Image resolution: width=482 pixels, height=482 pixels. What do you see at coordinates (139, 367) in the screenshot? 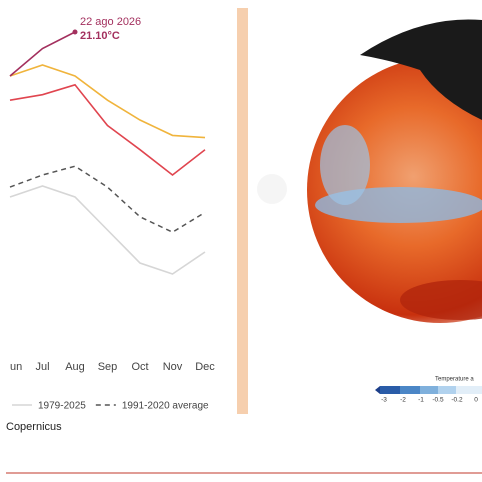
I see `x-tick-label: Oct` at bounding box center [139, 367].